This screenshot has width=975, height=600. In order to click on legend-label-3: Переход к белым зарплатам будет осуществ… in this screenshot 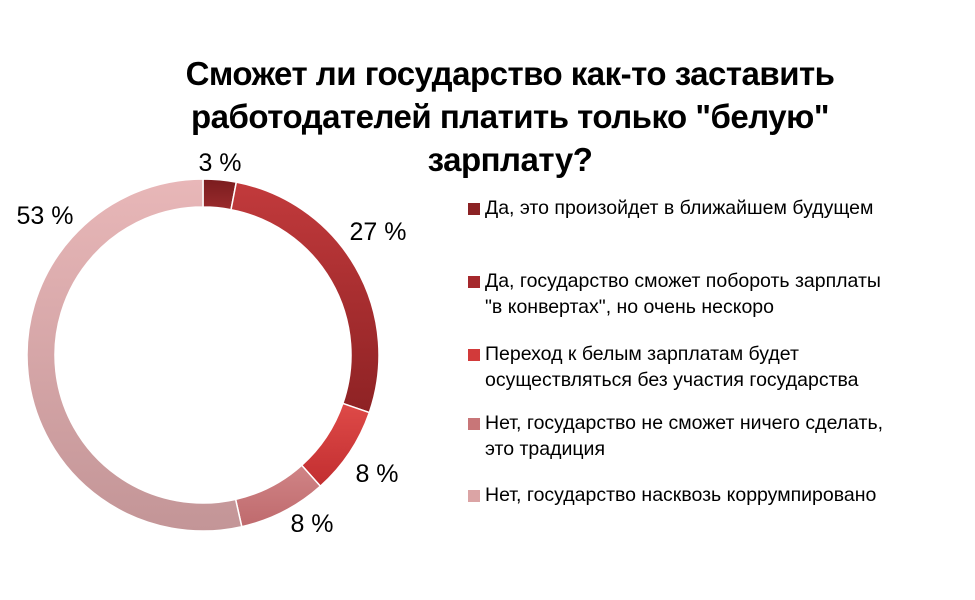, I will do `click(672, 367)`.